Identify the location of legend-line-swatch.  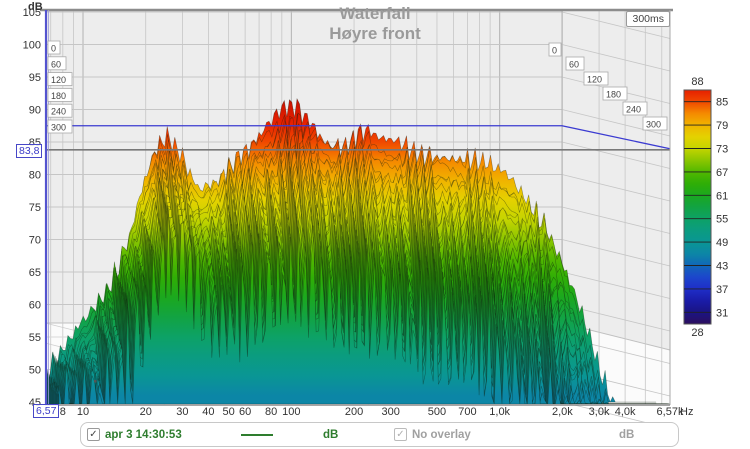
(257, 434).